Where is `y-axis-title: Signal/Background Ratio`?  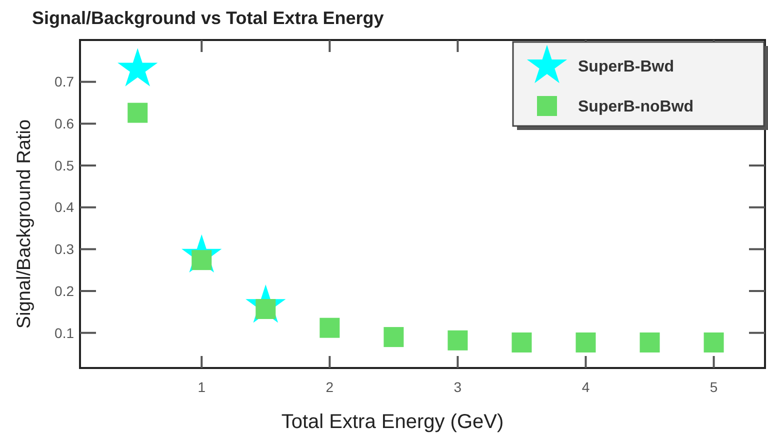
y-axis-title: Signal/Background Ratio is located at coordinates (24, 224).